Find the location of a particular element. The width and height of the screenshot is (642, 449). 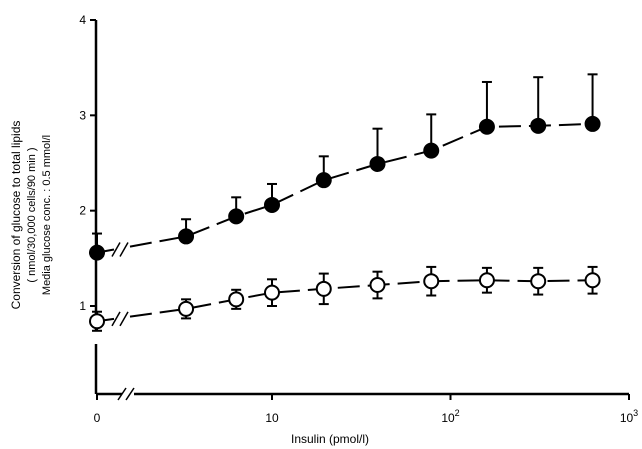

y-tick-label: 2 is located at coordinates (82, 211).